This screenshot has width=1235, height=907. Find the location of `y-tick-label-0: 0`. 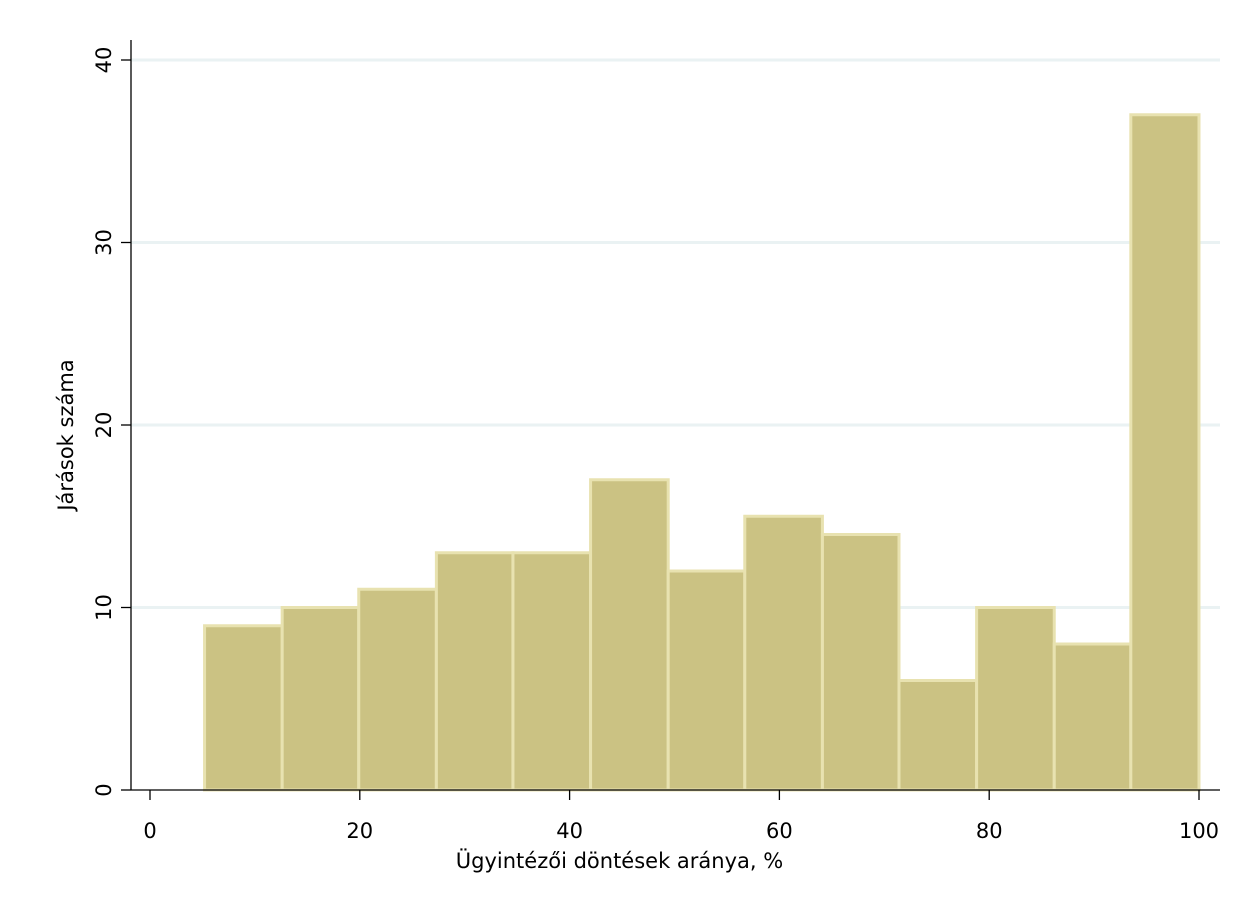

y-tick-label-0: 0 is located at coordinates (104, 789).